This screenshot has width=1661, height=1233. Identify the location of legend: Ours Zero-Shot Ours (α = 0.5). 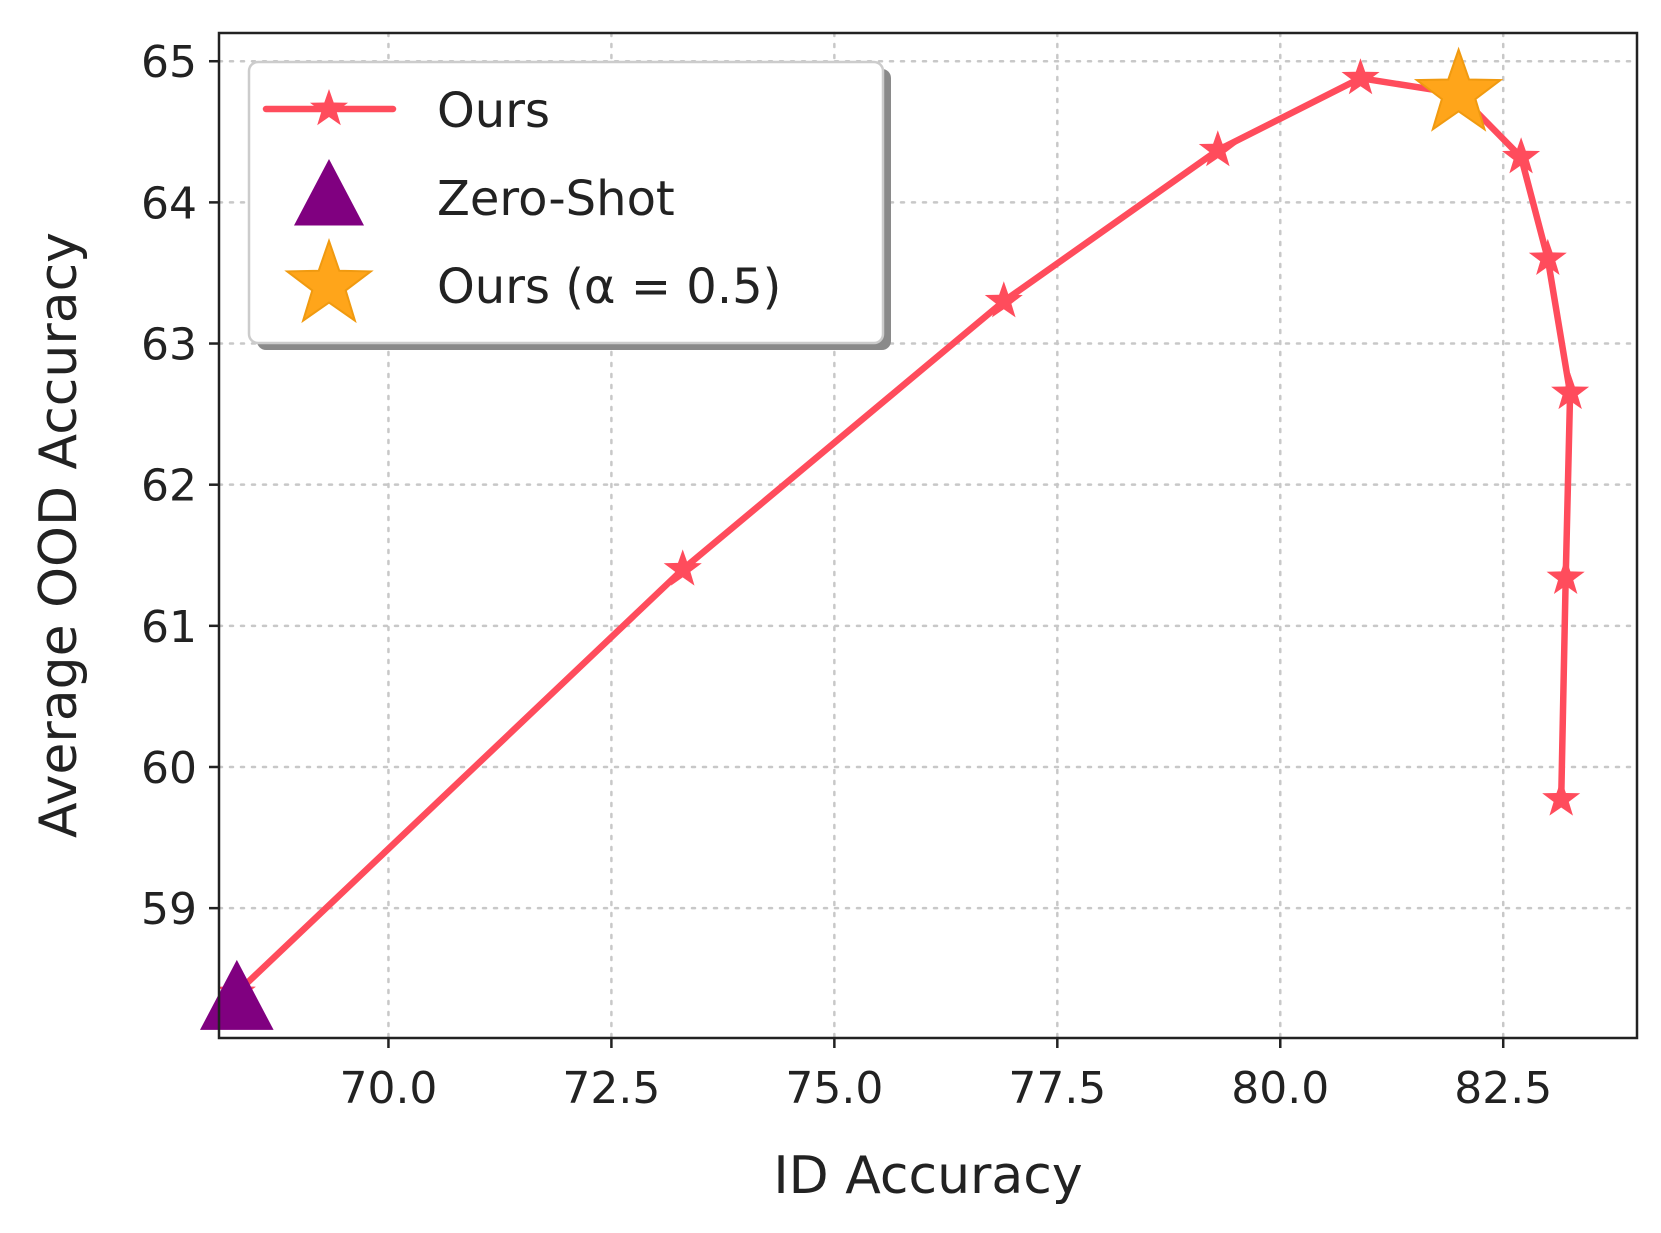
(569, 205).